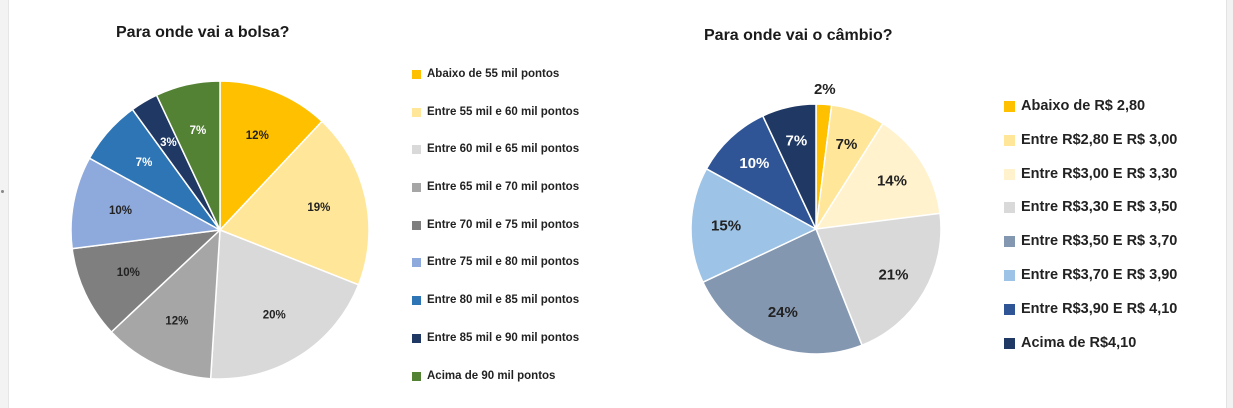 The image size is (1233, 408). Describe the element at coordinates (1079, 342) in the screenshot. I see `cambio-legend-label-7: Acima de R$4,10` at that location.